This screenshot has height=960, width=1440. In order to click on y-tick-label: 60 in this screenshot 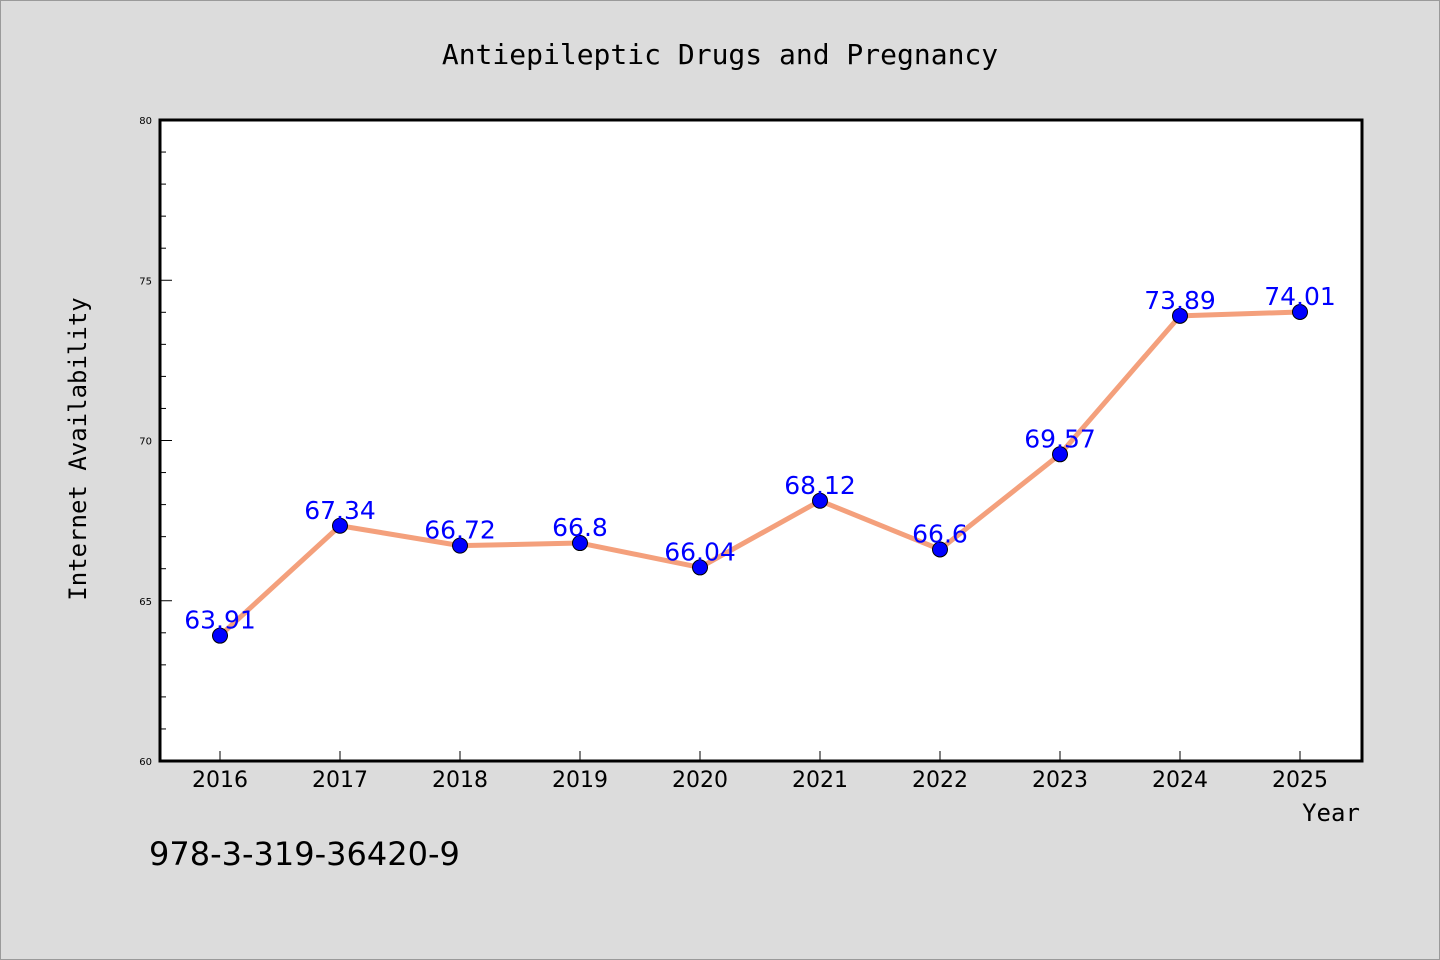, I will do `click(145, 762)`.